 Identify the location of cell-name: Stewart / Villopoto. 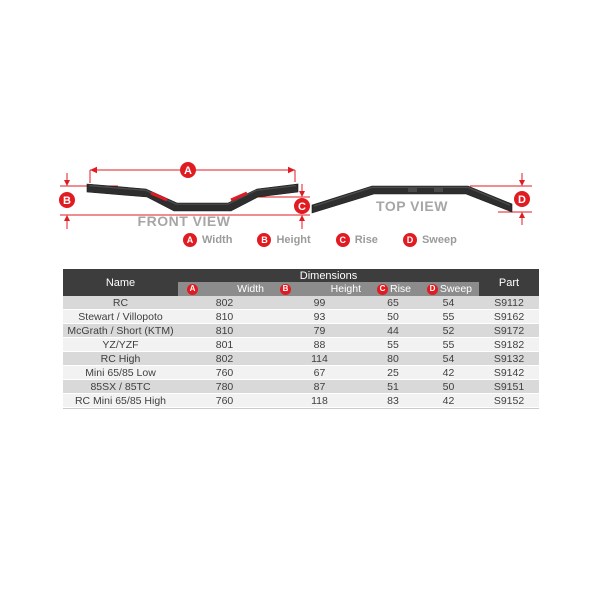
(120, 317).